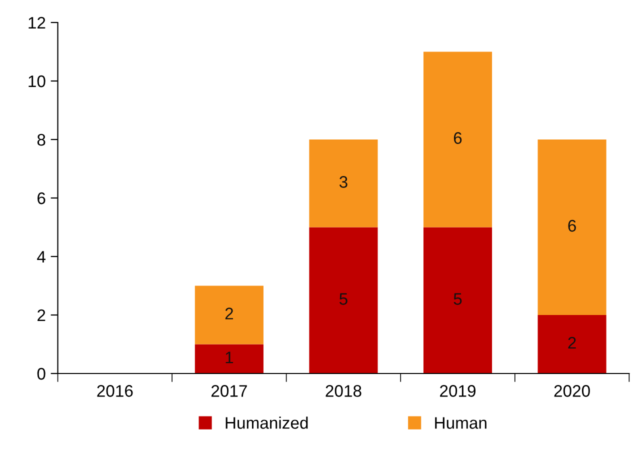 The image size is (642, 450). Describe the element at coordinates (42, 315) in the screenshot. I see `y-tick-label: 2` at that location.